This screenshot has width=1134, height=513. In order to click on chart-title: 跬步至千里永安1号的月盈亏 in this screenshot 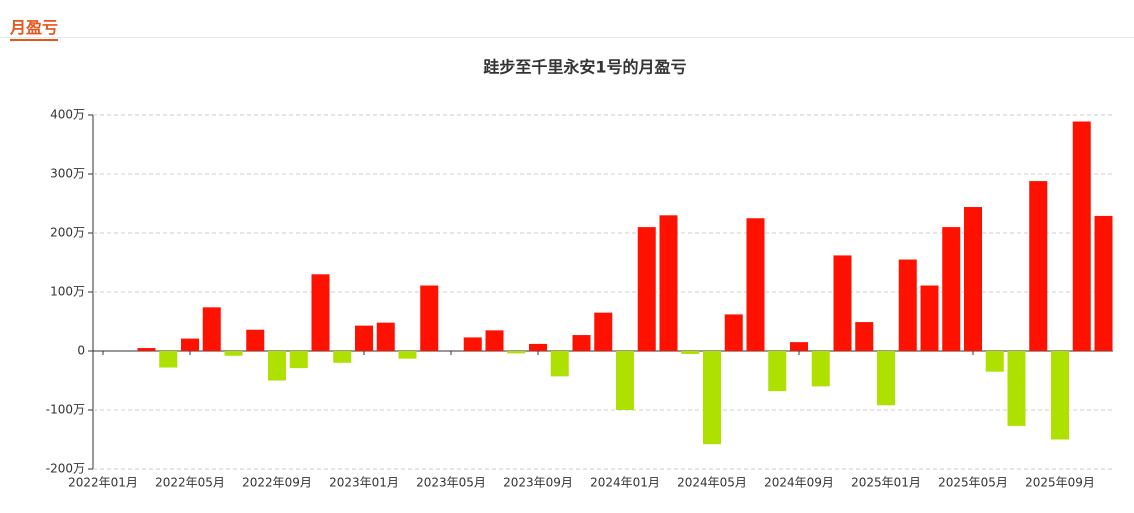, I will do `click(584, 67)`.